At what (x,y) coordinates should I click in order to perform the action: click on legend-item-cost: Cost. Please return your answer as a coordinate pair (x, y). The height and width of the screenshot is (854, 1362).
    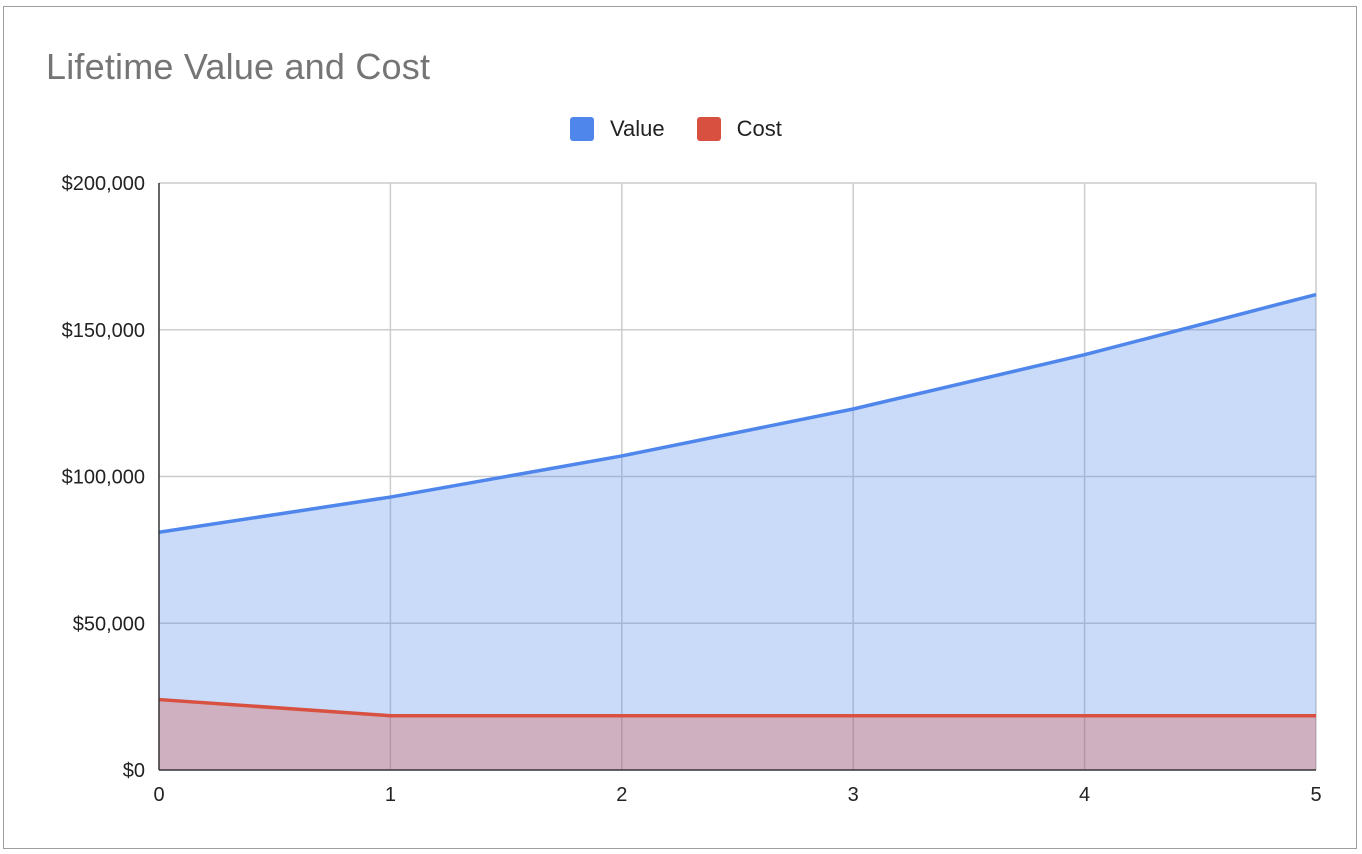
    Looking at the image, I should click on (739, 129).